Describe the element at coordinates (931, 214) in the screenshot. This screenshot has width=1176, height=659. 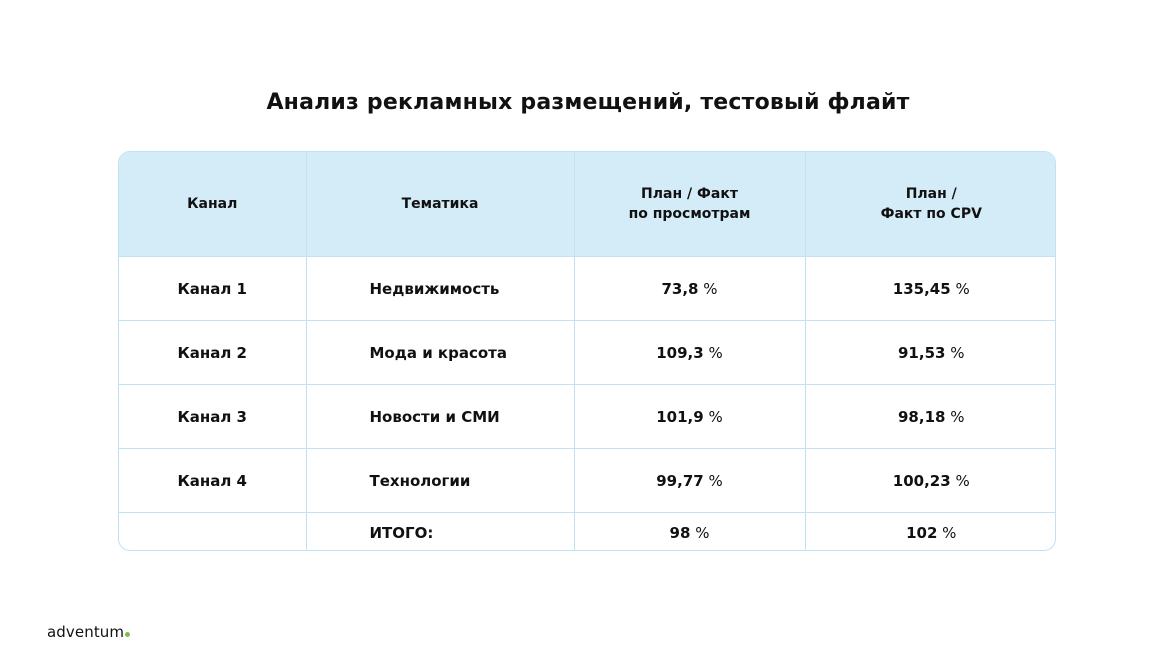
I see `header-cpv-line2: Факт по CPV` at that location.